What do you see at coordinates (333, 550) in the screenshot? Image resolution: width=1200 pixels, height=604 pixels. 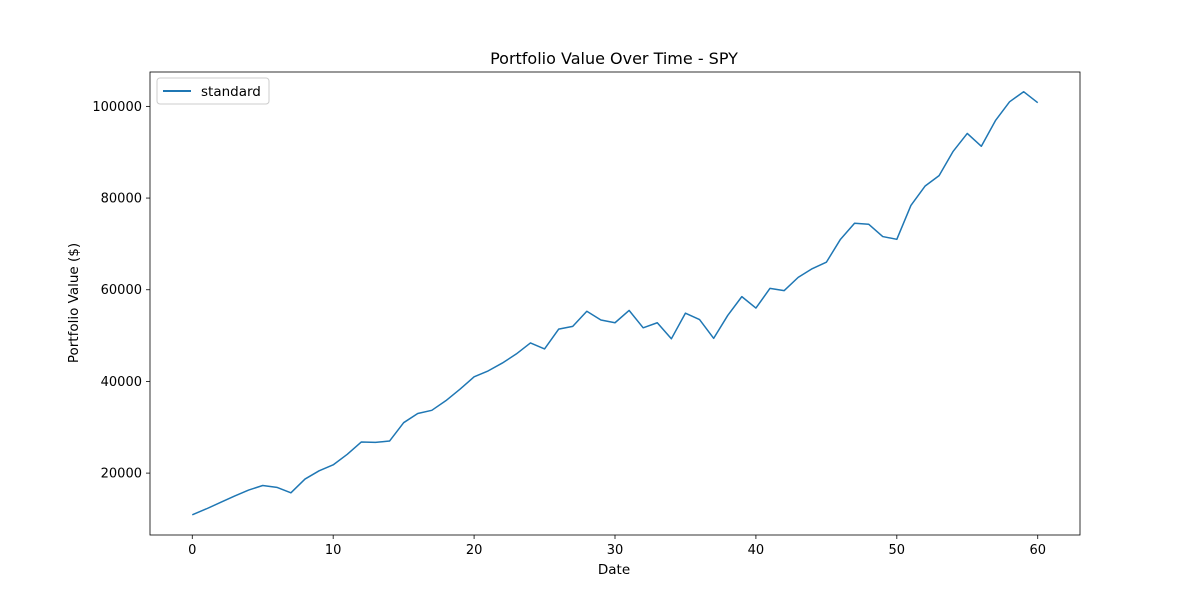 I see `x-tick-label: 10` at bounding box center [333, 550].